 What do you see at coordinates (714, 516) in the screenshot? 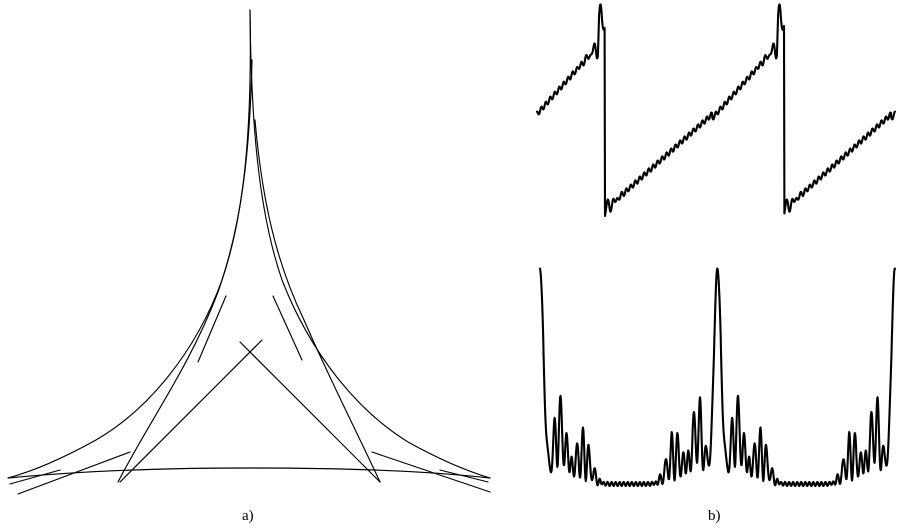
I see `panel-b-caption: b)` at bounding box center [714, 516].